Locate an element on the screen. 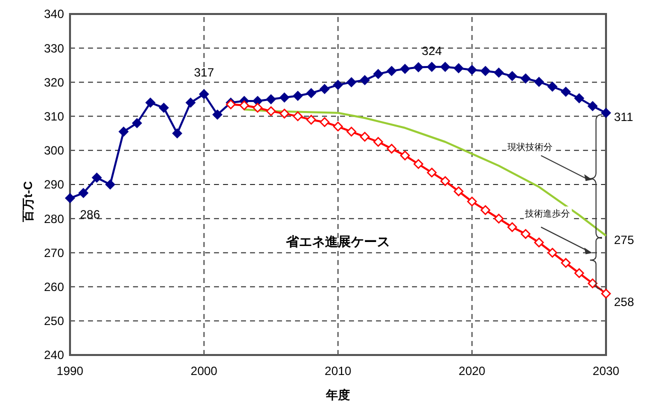 The height and width of the screenshot is (407, 654). y-tick-label: 320 is located at coordinates (54, 82).